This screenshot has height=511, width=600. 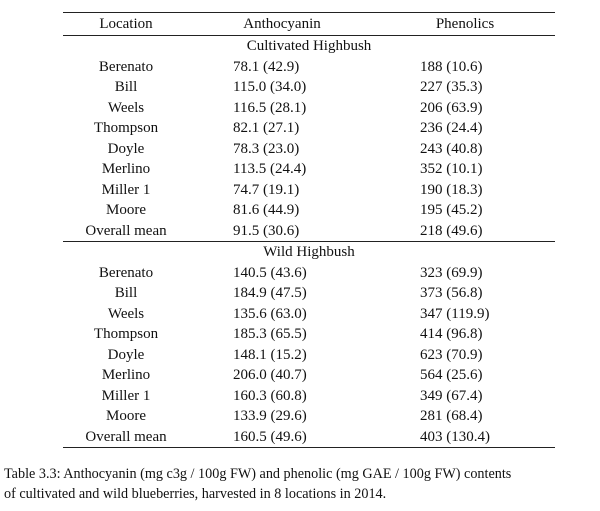 I want to click on table-row: Overall mean 160.5 (49.6) 403 (130.4), so click(x=309, y=437).